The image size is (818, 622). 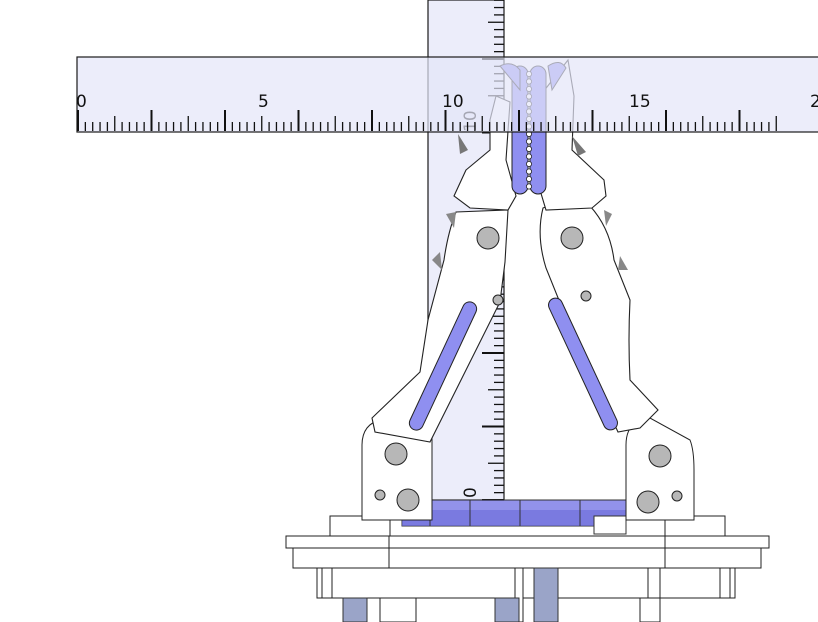 What do you see at coordinates (471, 492) in the screenshot?
I see `vruler-label-0: 0` at bounding box center [471, 492].